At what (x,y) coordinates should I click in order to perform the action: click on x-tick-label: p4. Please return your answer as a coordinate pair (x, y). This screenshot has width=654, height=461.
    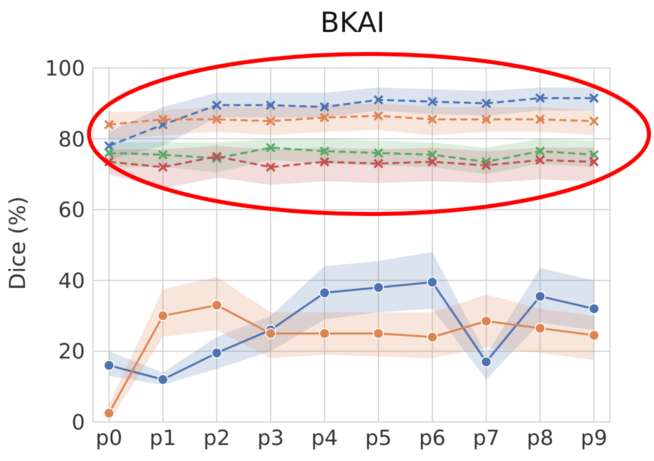
    Looking at the image, I should click on (324, 438).